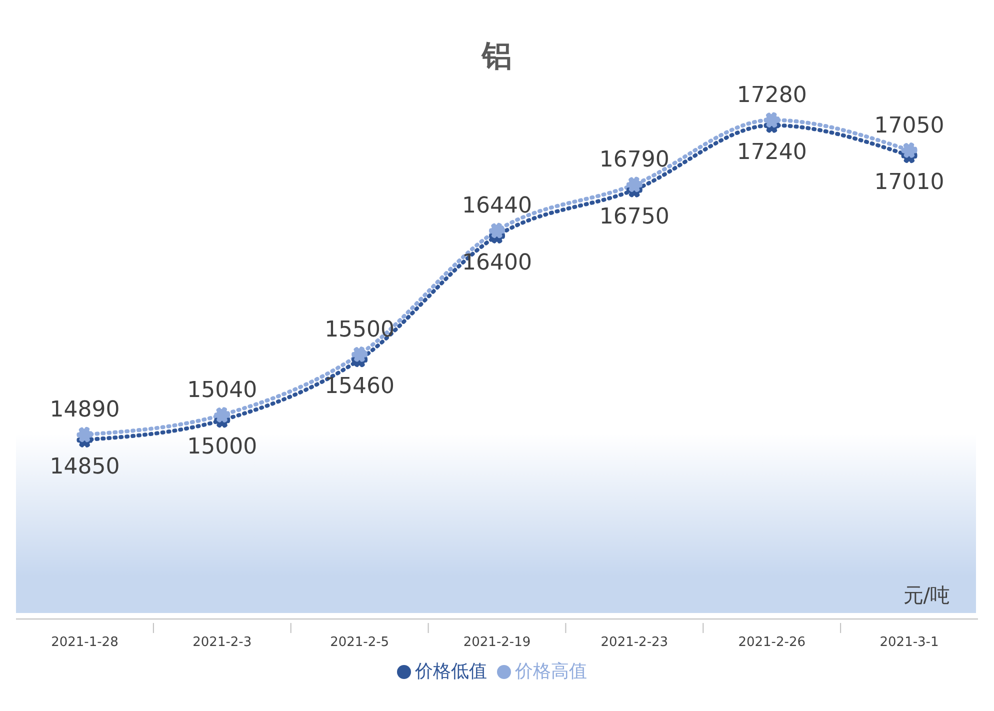 The image size is (994, 711). I want to click on legend-label: 价格低值, so click(451, 671).